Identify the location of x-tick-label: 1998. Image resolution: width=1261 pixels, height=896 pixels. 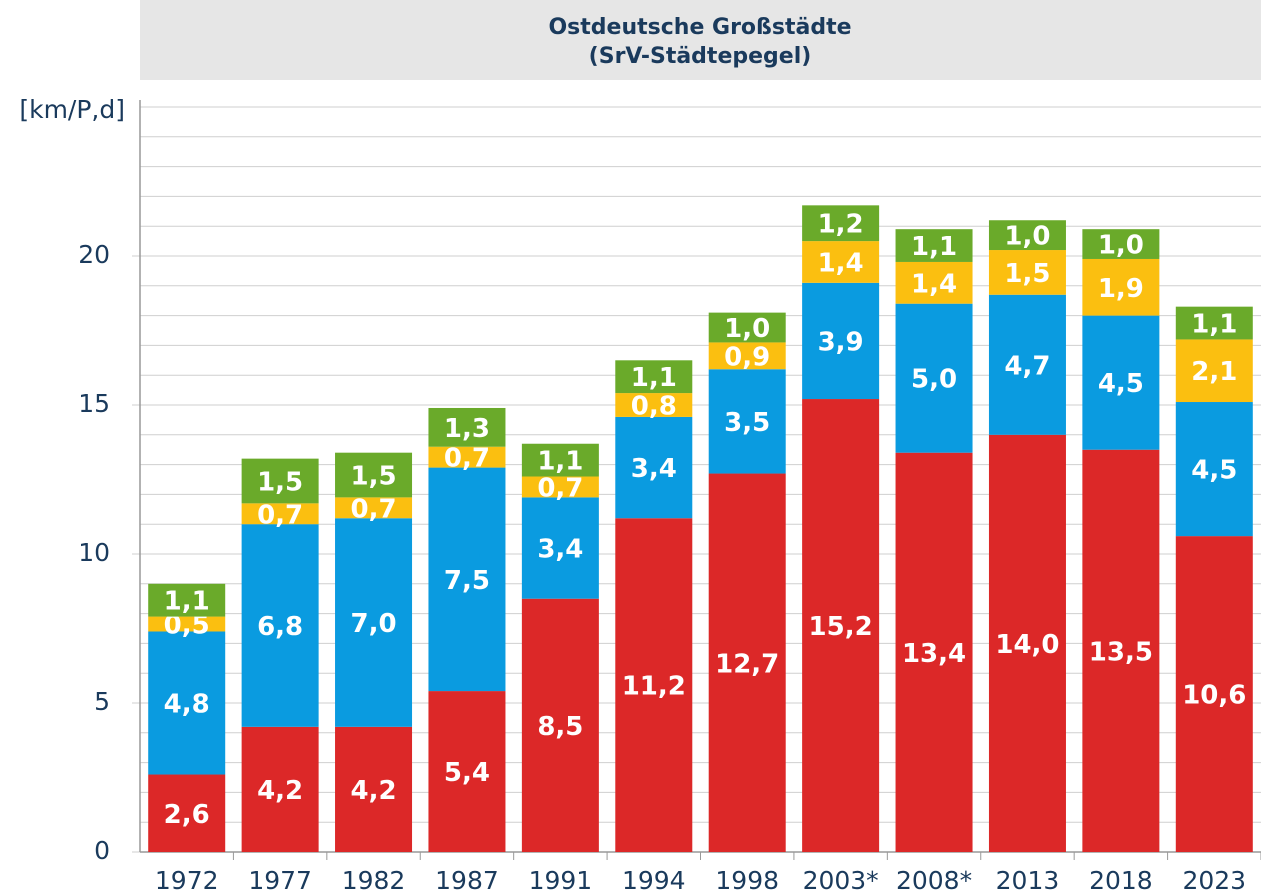
(747, 880).